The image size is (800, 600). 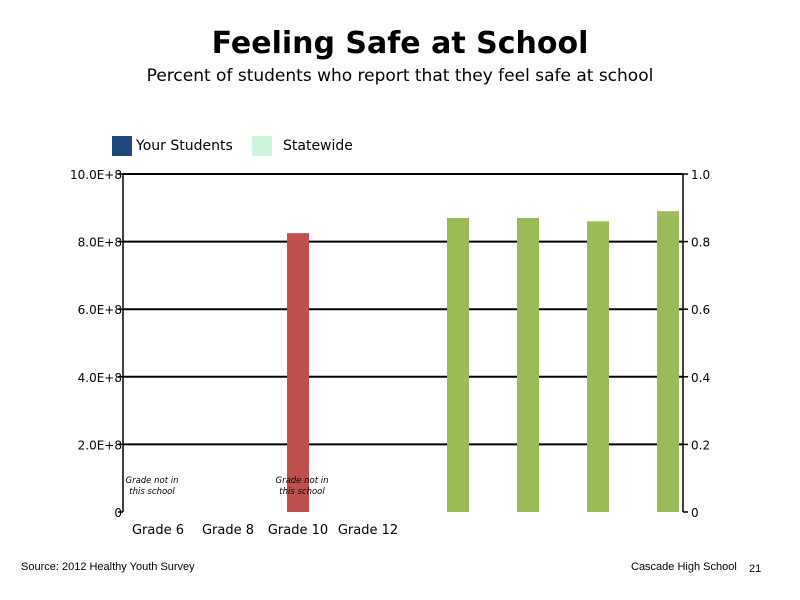 I want to click on x-axis-category-label: Grade 8, so click(x=228, y=530).